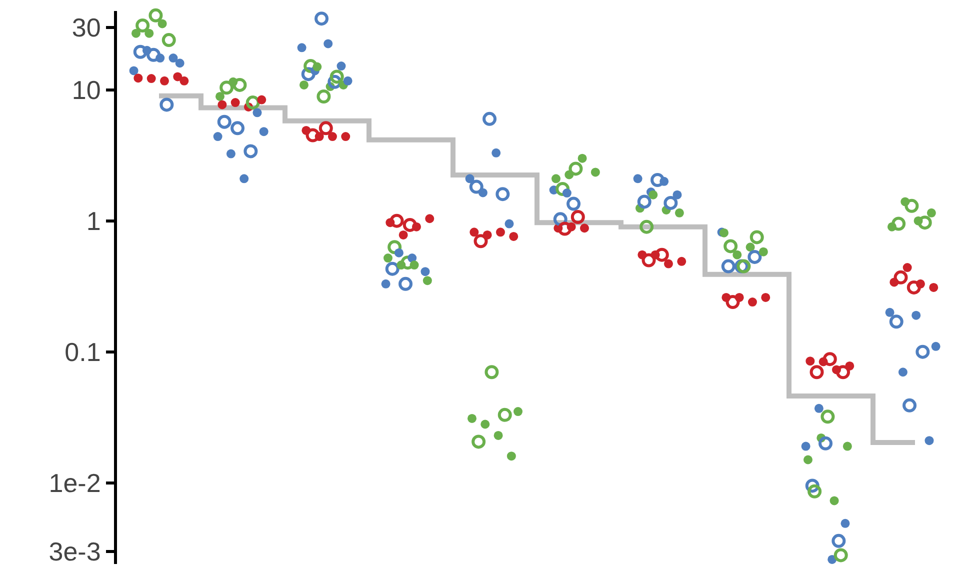  What do you see at coordinates (93, 221) in the screenshot?
I see `y-tick-label: 1` at bounding box center [93, 221].